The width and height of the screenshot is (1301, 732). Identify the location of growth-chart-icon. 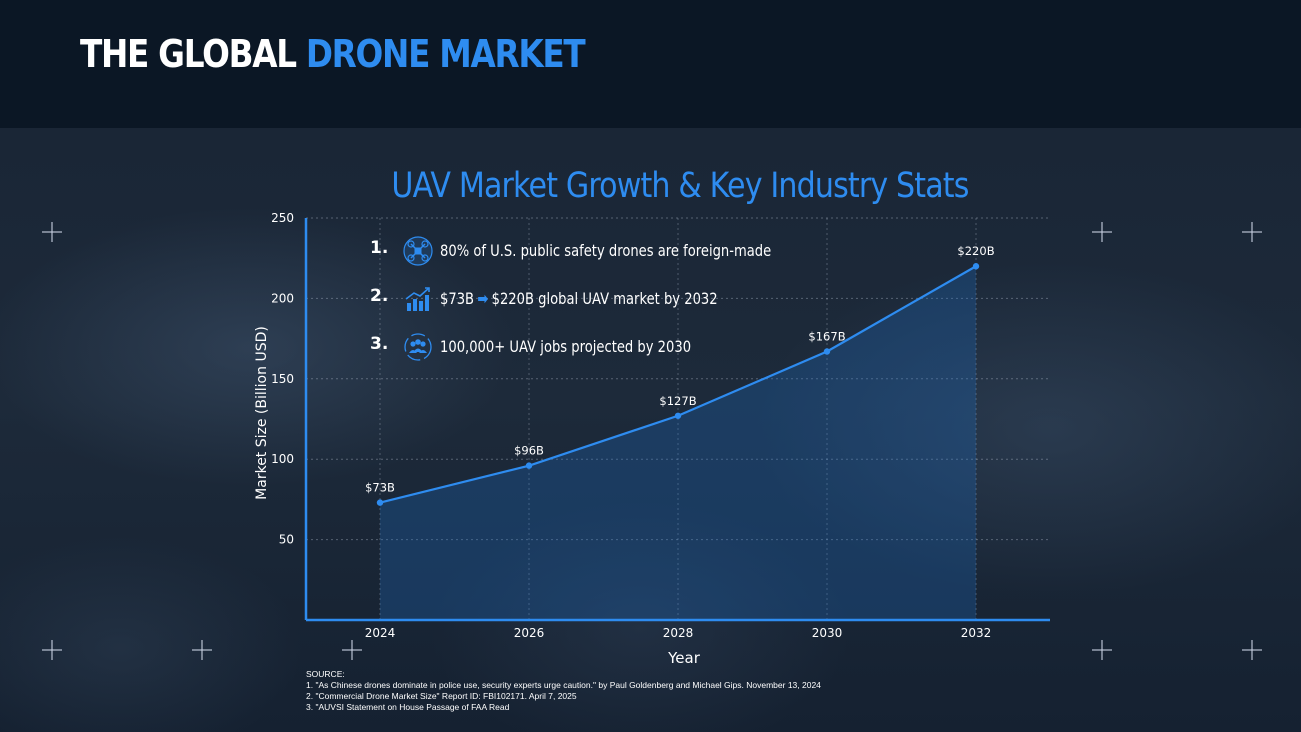
(417, 299).